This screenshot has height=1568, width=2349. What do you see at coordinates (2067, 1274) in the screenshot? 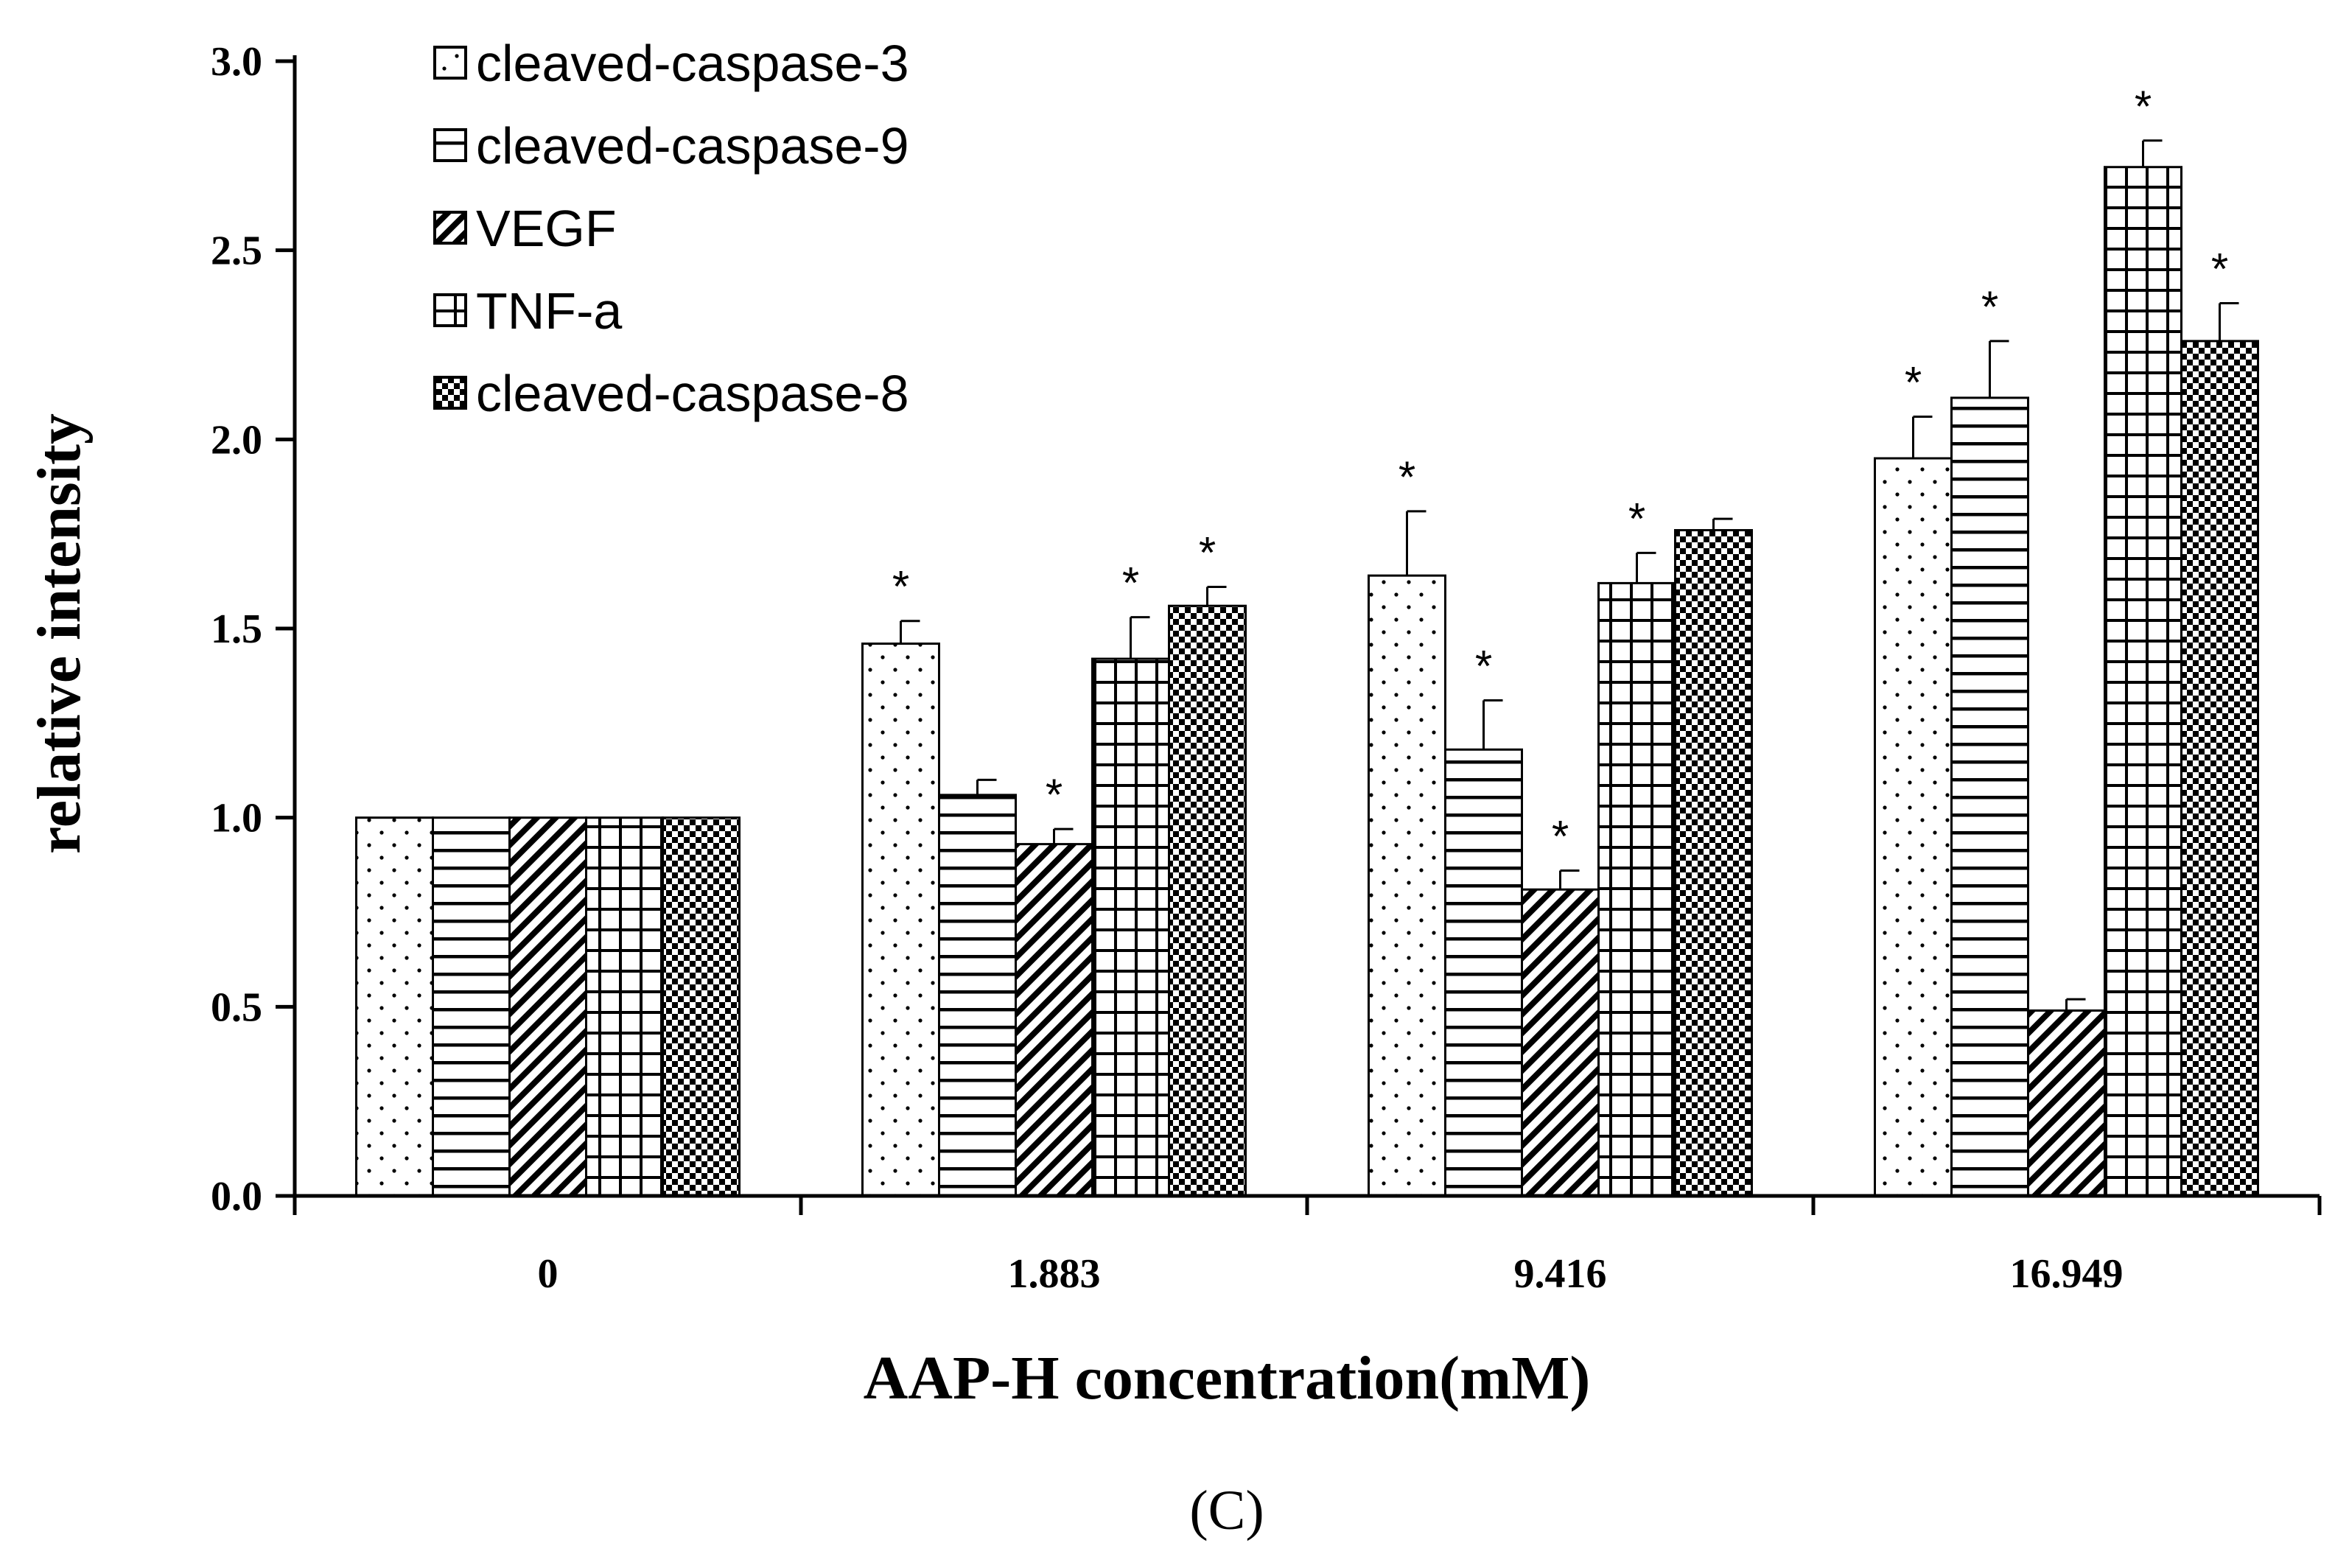
I see `x-tick-label-3: 16.949` at bounding box center [2067, 1274].